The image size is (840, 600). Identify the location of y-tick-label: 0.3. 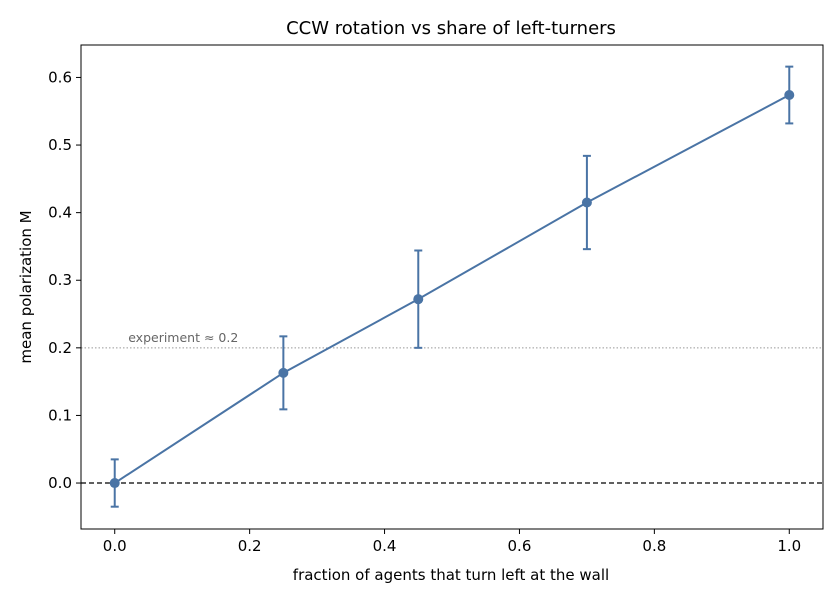
(60, 280).